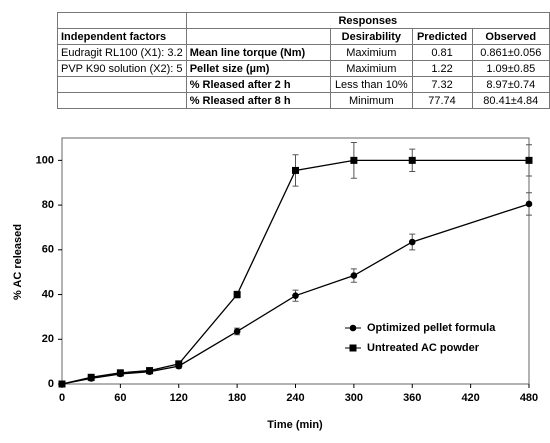 This screenshot has height=443, width=550. Describe the element at coordinates (412, 398) in the screenshot. I see `x-tick-label: 360` at that location.